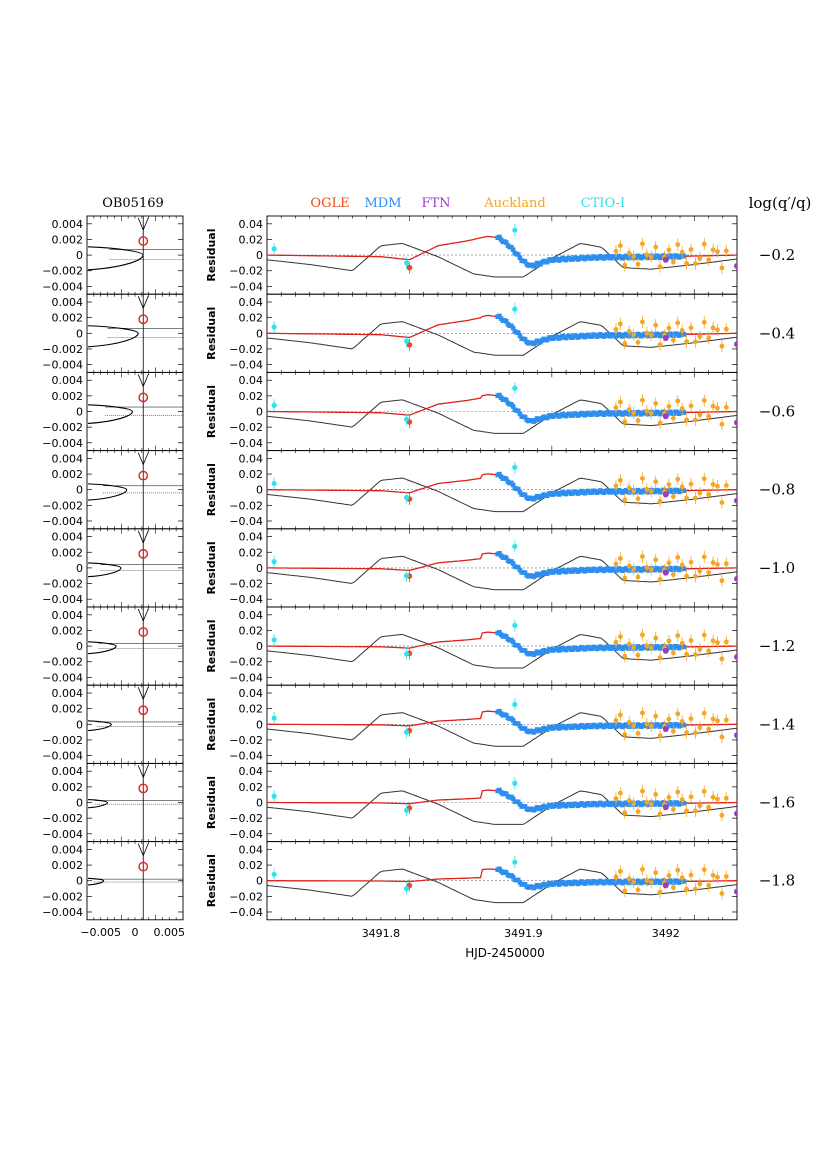  Describe the element at coordinates (777, 724) in the screenshot. I see `log-q-ratio-label: −1.4` at that location.